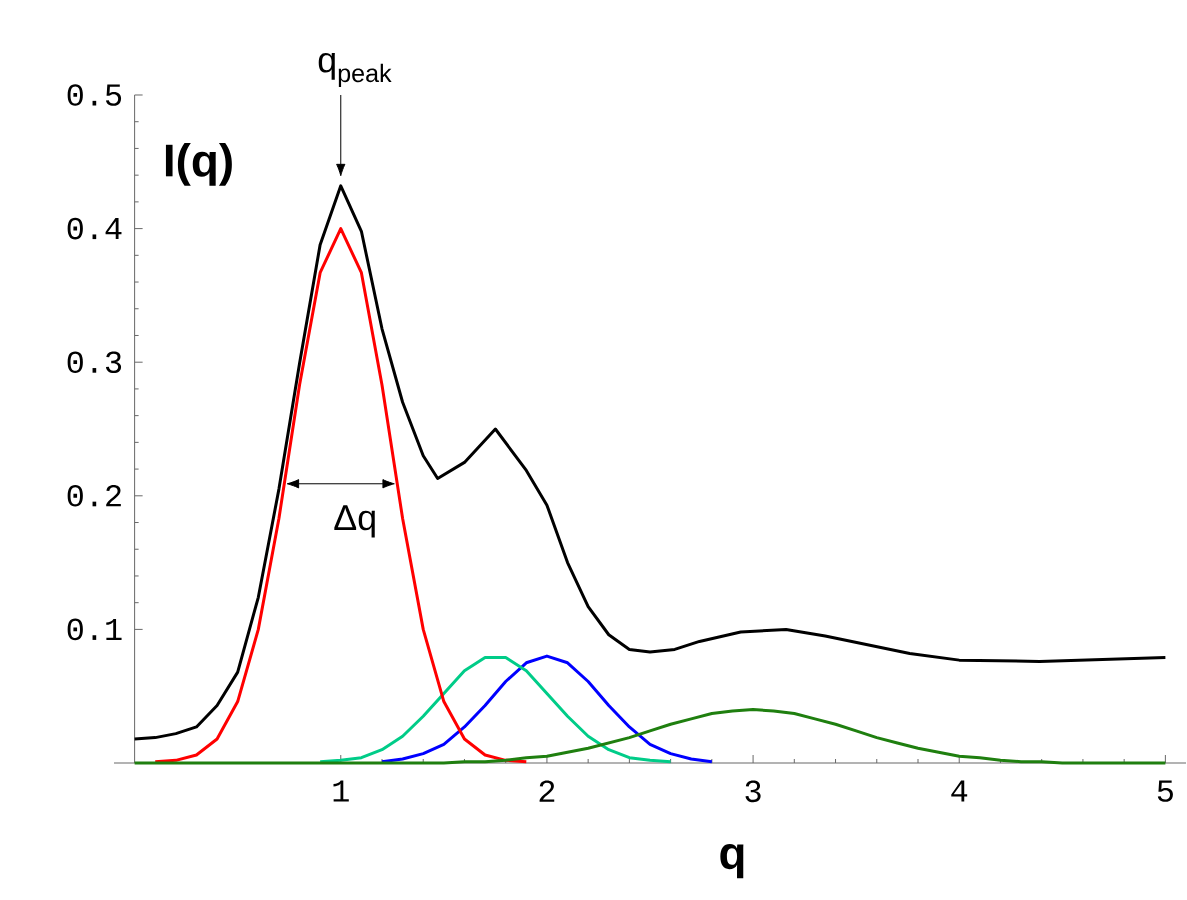 The image size is (1187, 900). I want to click on x-tick-label: 4, so click(959, 791).